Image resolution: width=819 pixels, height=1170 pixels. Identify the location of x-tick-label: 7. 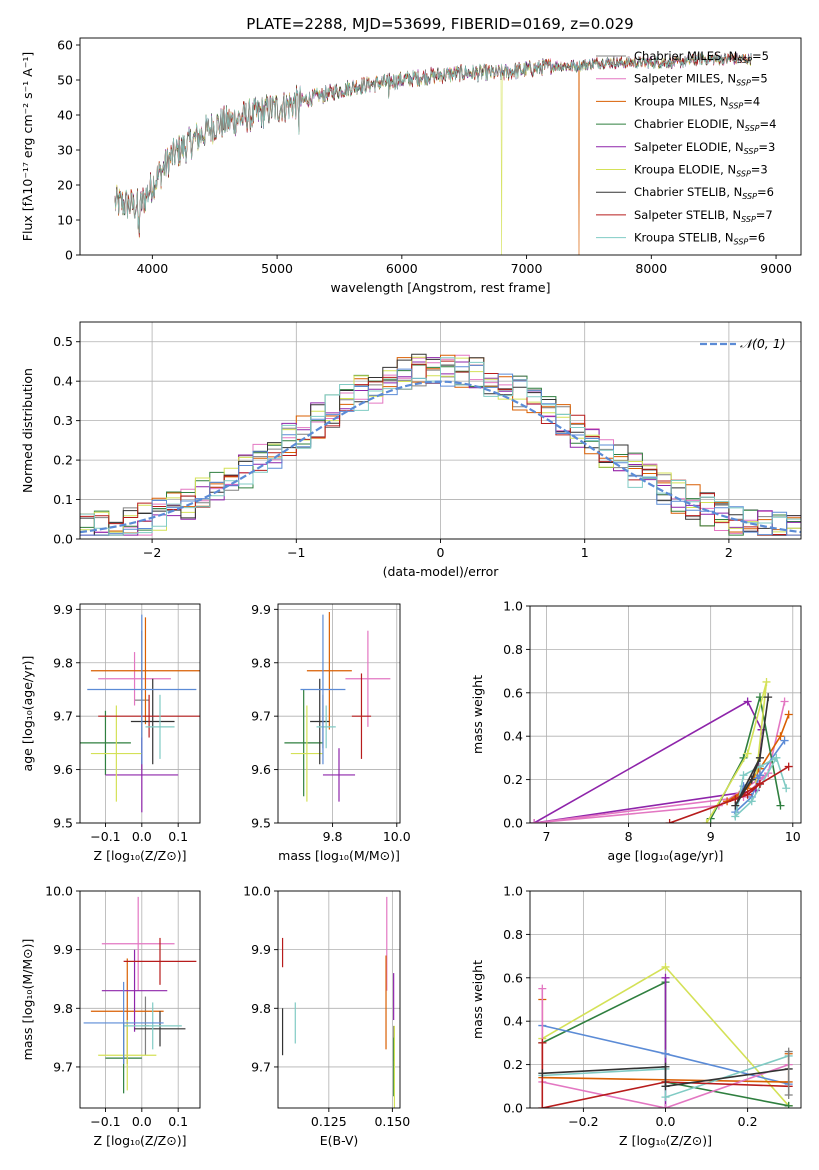
(546, 836).